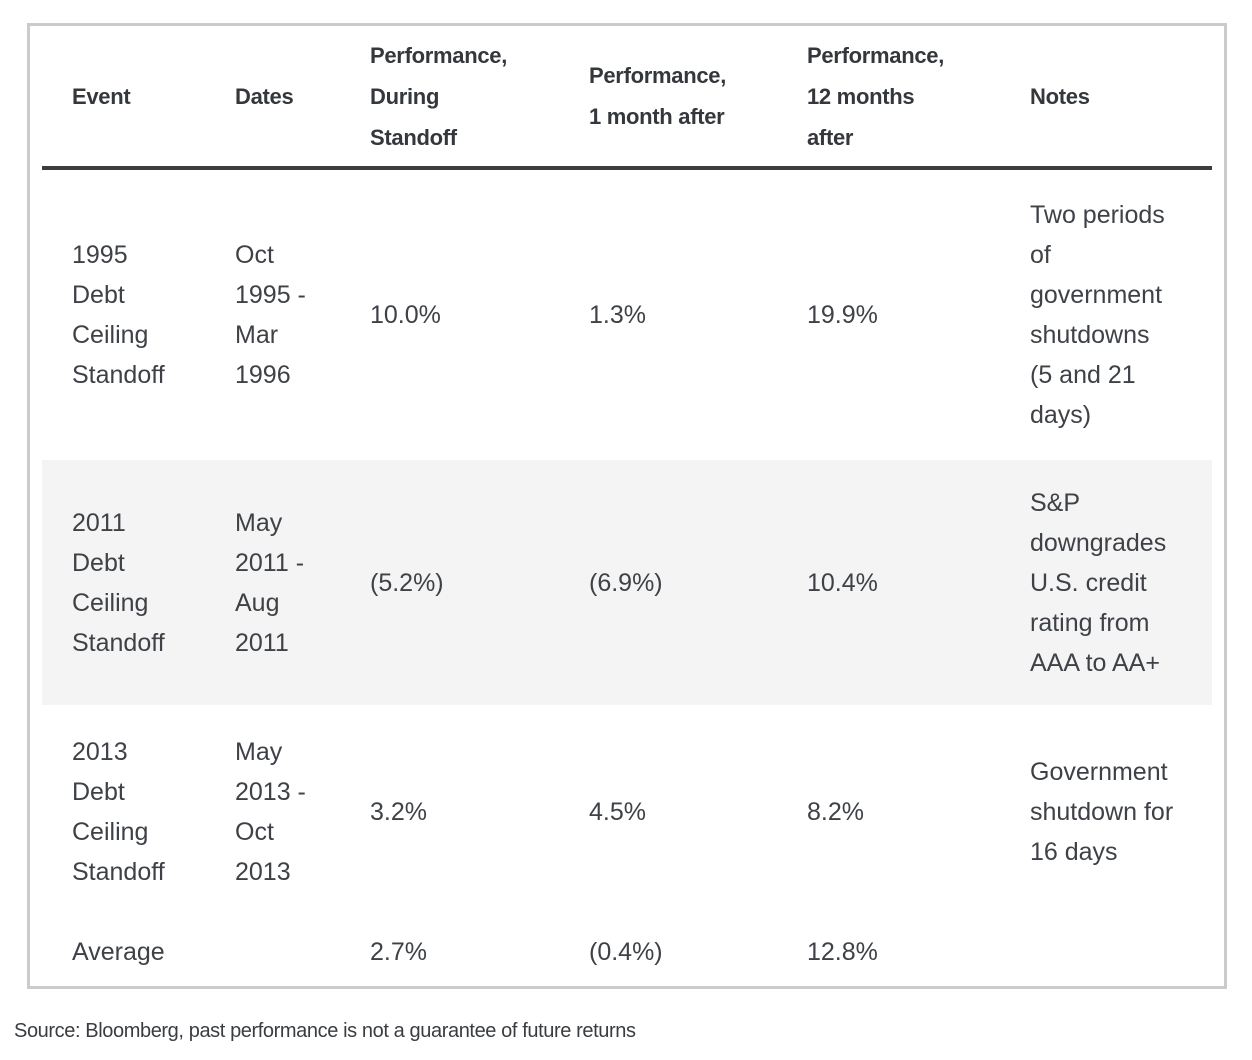 The image size is (1252, 1060). I want to click on performance-1-month-cell: 1.3%, so click(617, 315).